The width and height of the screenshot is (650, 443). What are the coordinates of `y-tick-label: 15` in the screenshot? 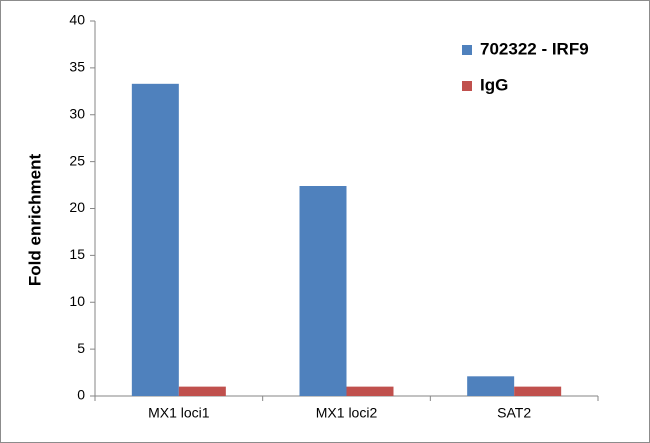 It's located at (77, 254).